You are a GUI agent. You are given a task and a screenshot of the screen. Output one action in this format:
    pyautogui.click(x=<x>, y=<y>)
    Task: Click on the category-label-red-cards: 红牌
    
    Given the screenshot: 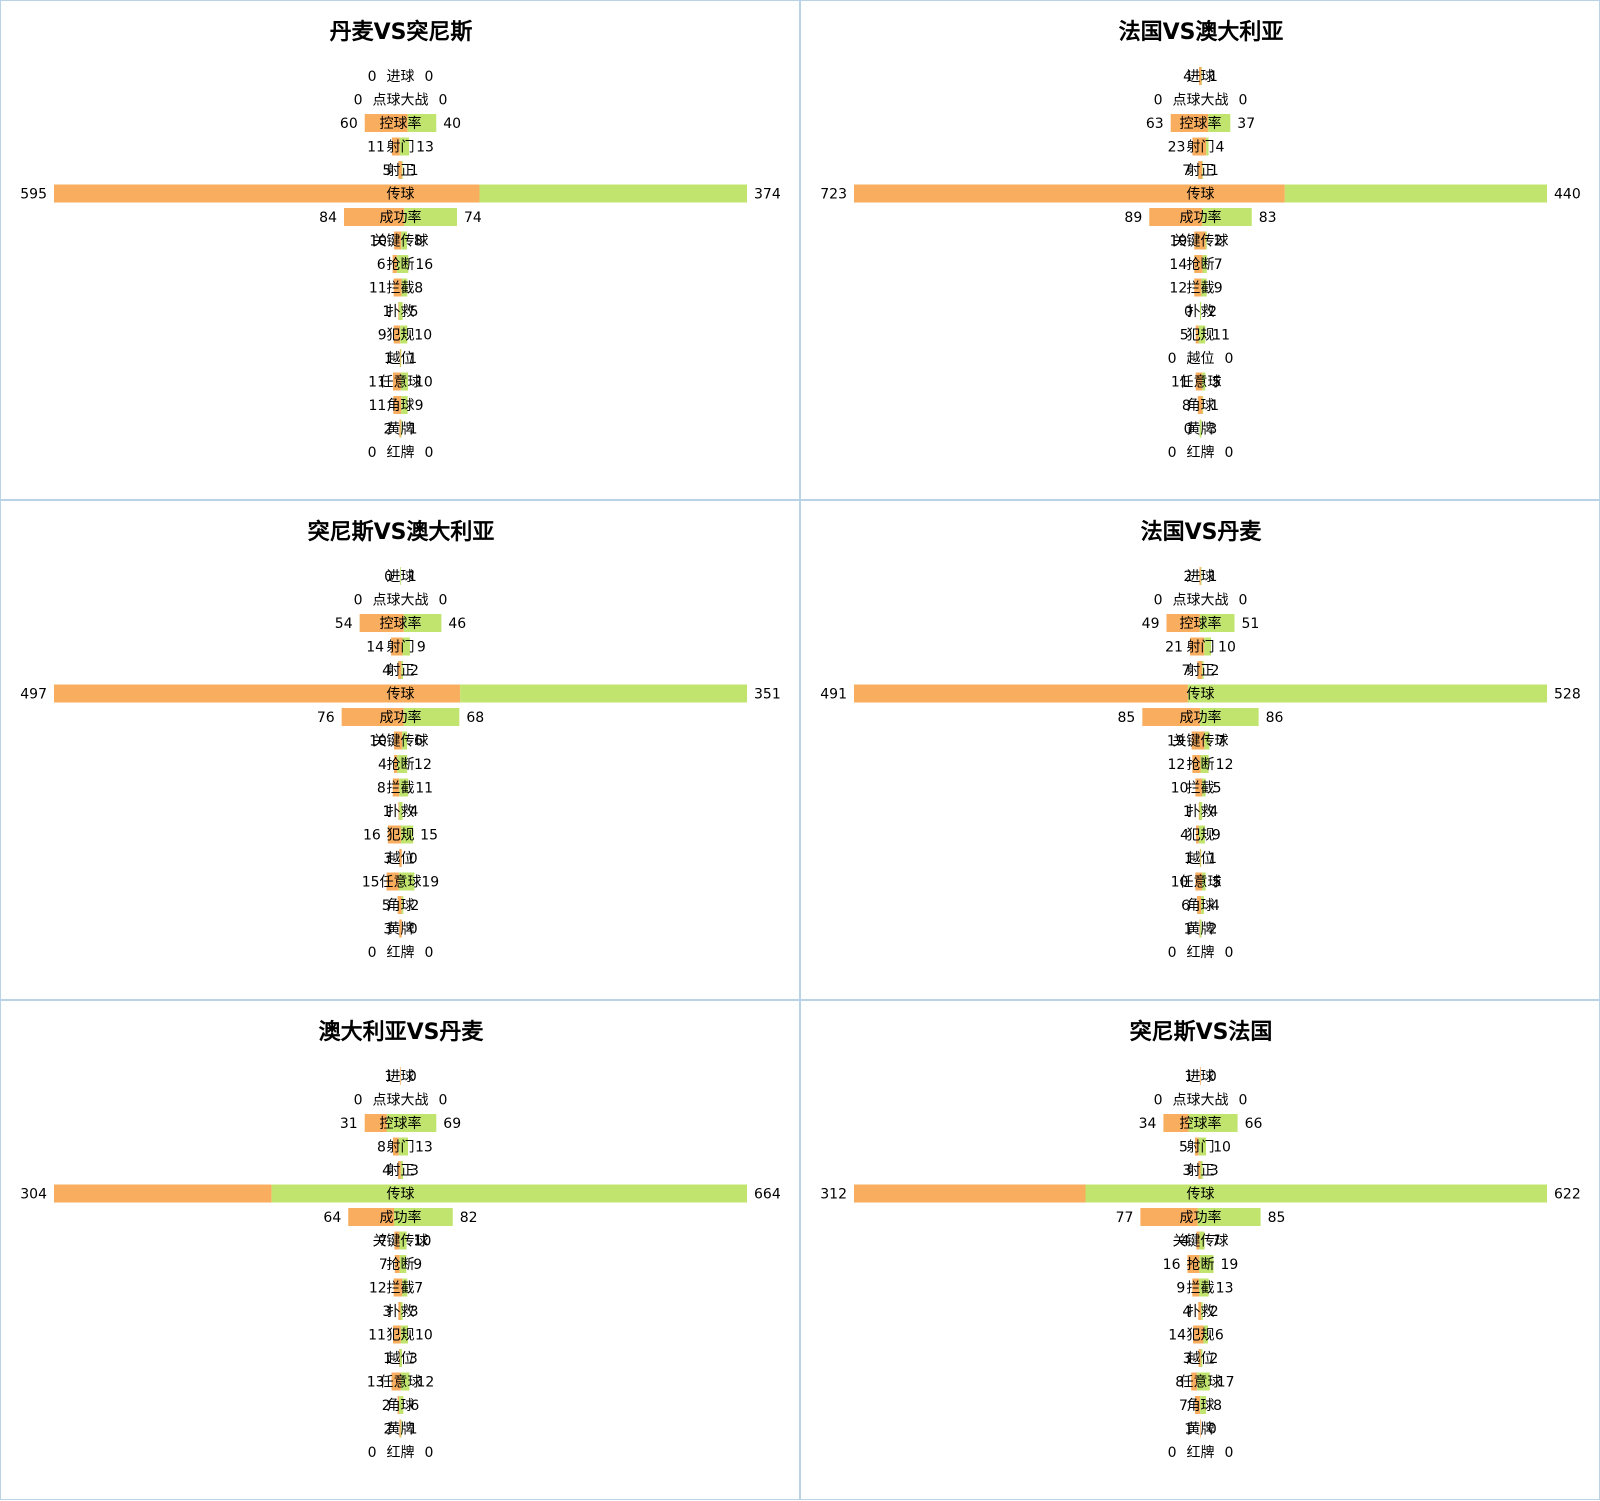 What is the action you would take?
    pyautogui.click(x=1201, y=1452)
    